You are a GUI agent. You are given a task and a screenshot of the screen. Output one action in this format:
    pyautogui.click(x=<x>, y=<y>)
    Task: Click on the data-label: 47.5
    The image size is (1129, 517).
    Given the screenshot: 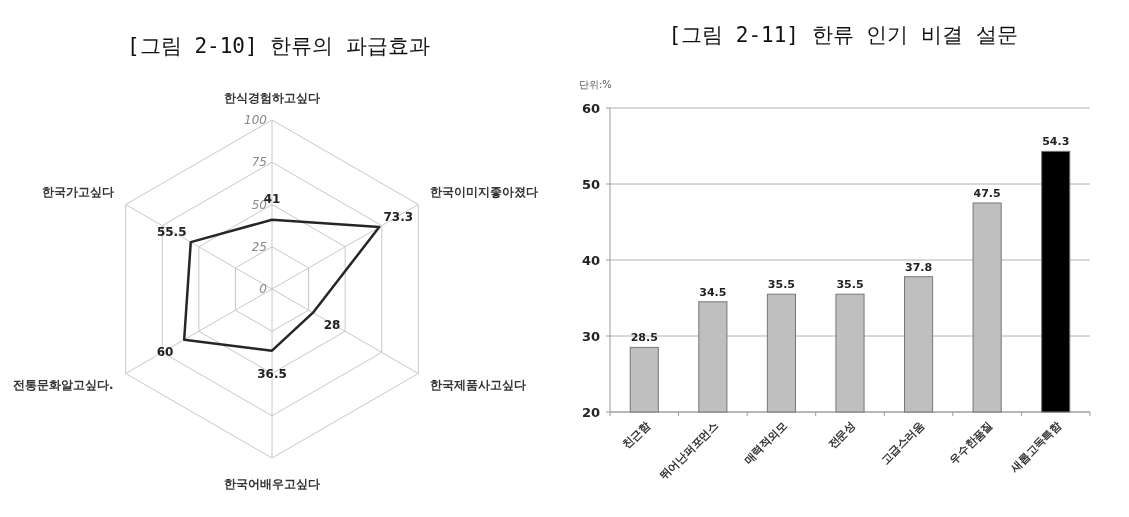 What is the action you would take?
    pyautogui.click(x=987, y=193)
    